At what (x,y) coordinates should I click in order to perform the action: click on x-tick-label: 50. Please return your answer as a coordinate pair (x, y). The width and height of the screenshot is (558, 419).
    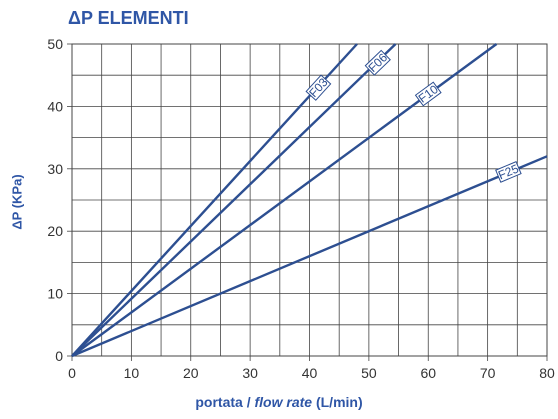
    Looking at the image, I should click on (369, 373).